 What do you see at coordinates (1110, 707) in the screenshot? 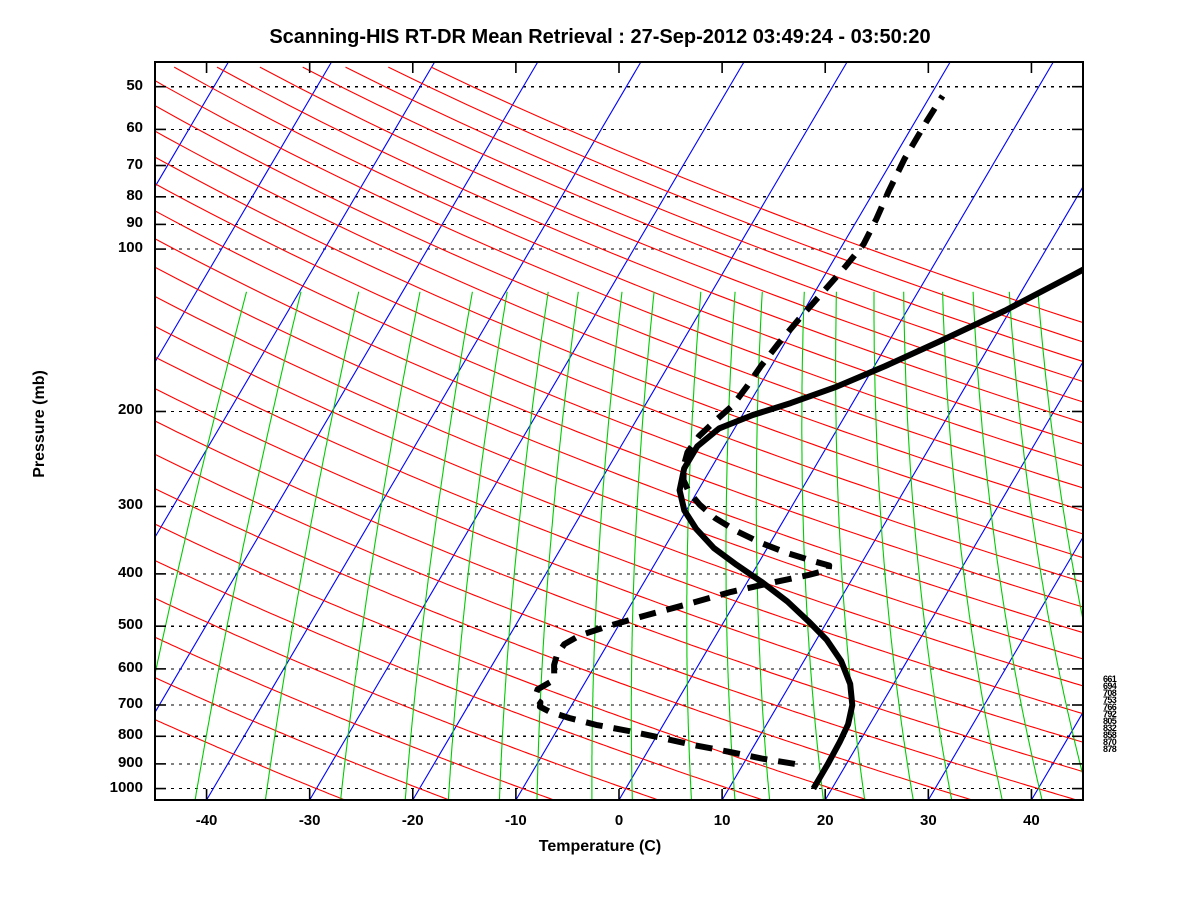
I see `side-height-label: 766` at bounding box center [1110, 707].